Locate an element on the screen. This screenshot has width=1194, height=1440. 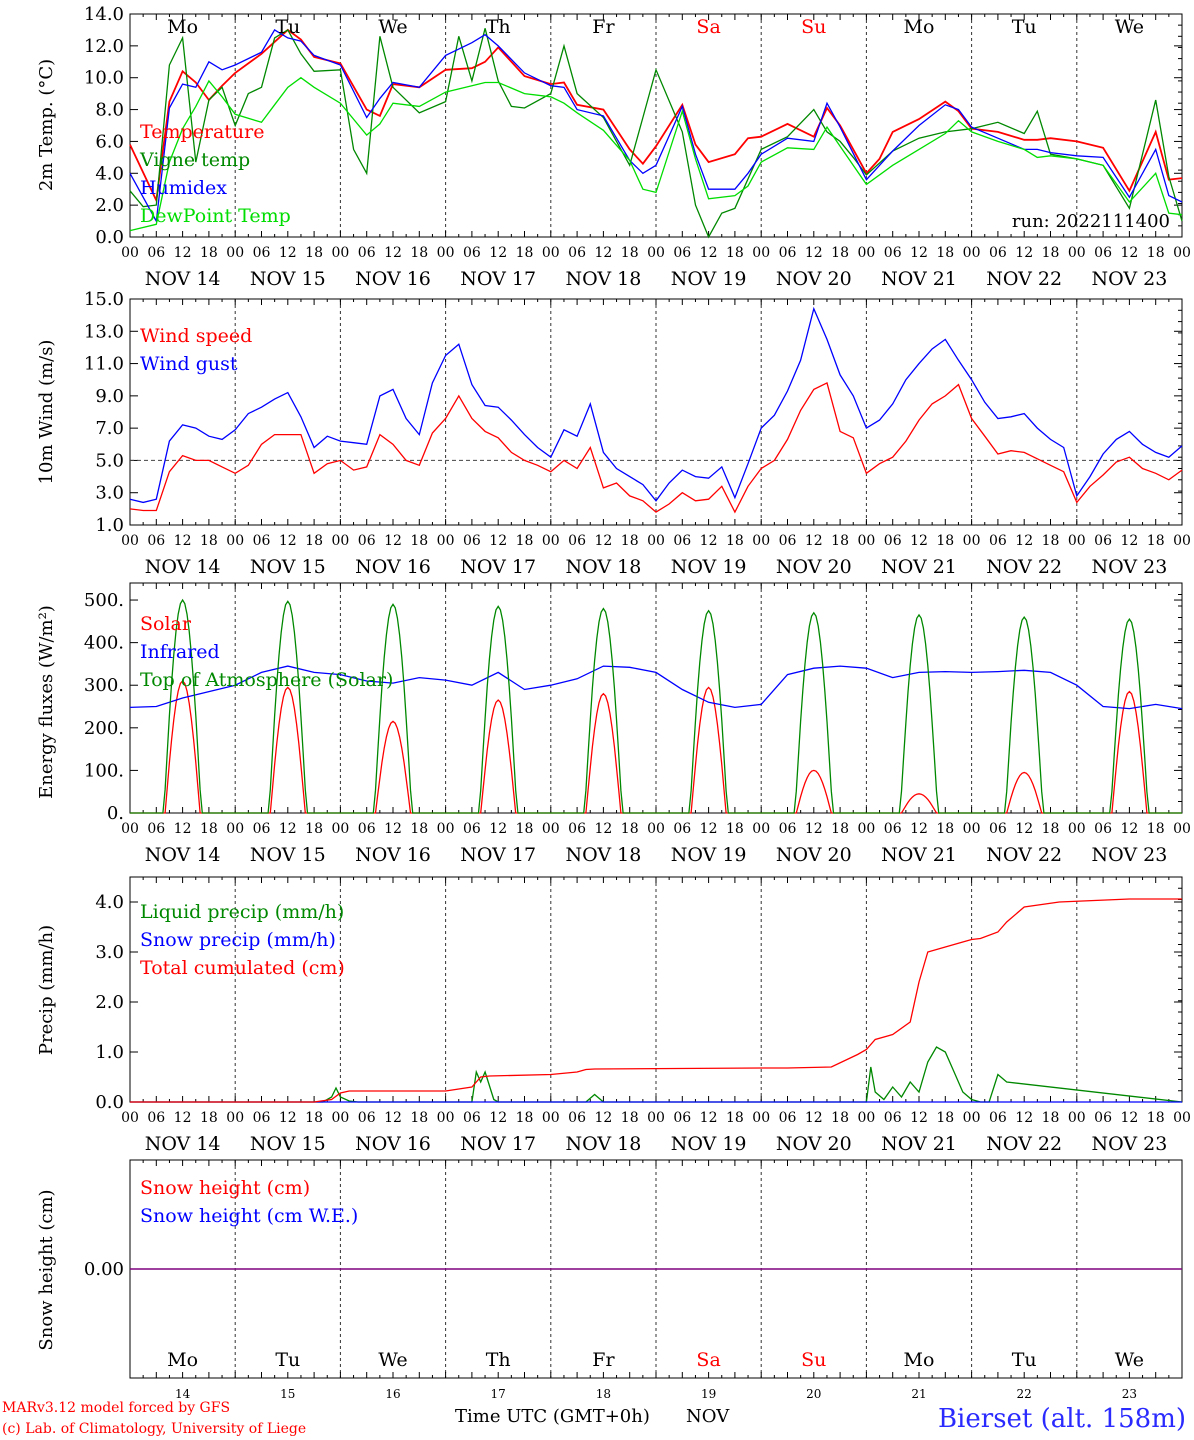
y-tick-label: 14.0 is located at coordinates (104, 14).